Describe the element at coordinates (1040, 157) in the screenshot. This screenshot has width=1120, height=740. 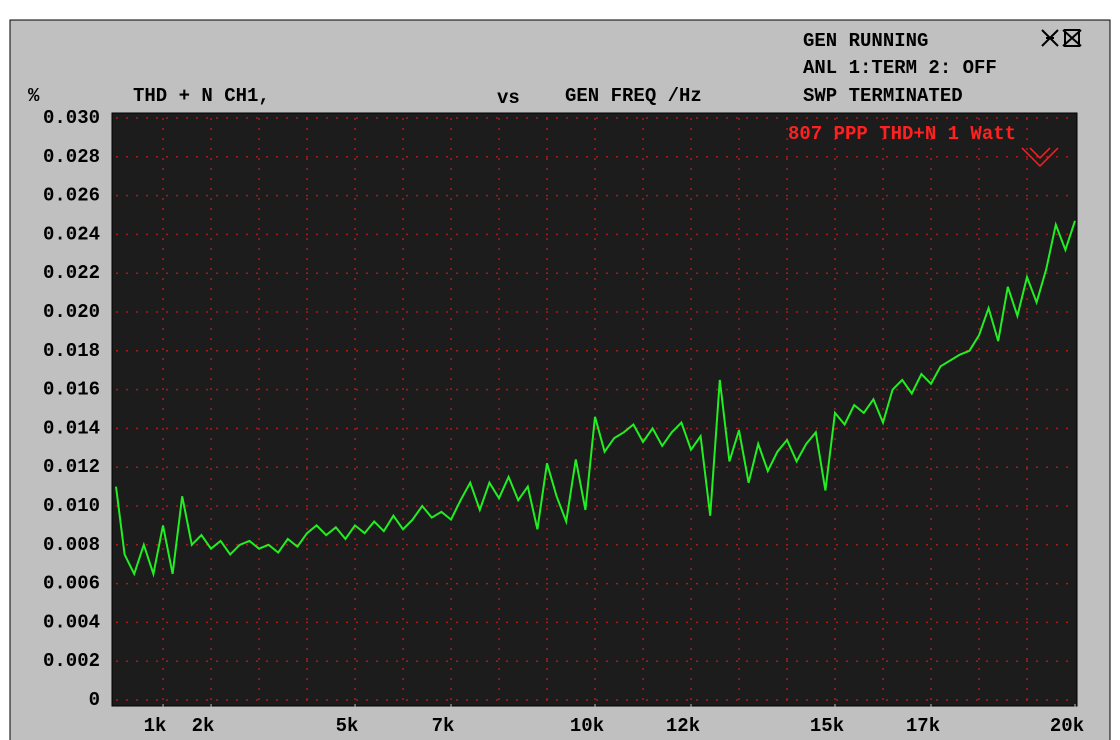
I see `annotation-icon` at that location.